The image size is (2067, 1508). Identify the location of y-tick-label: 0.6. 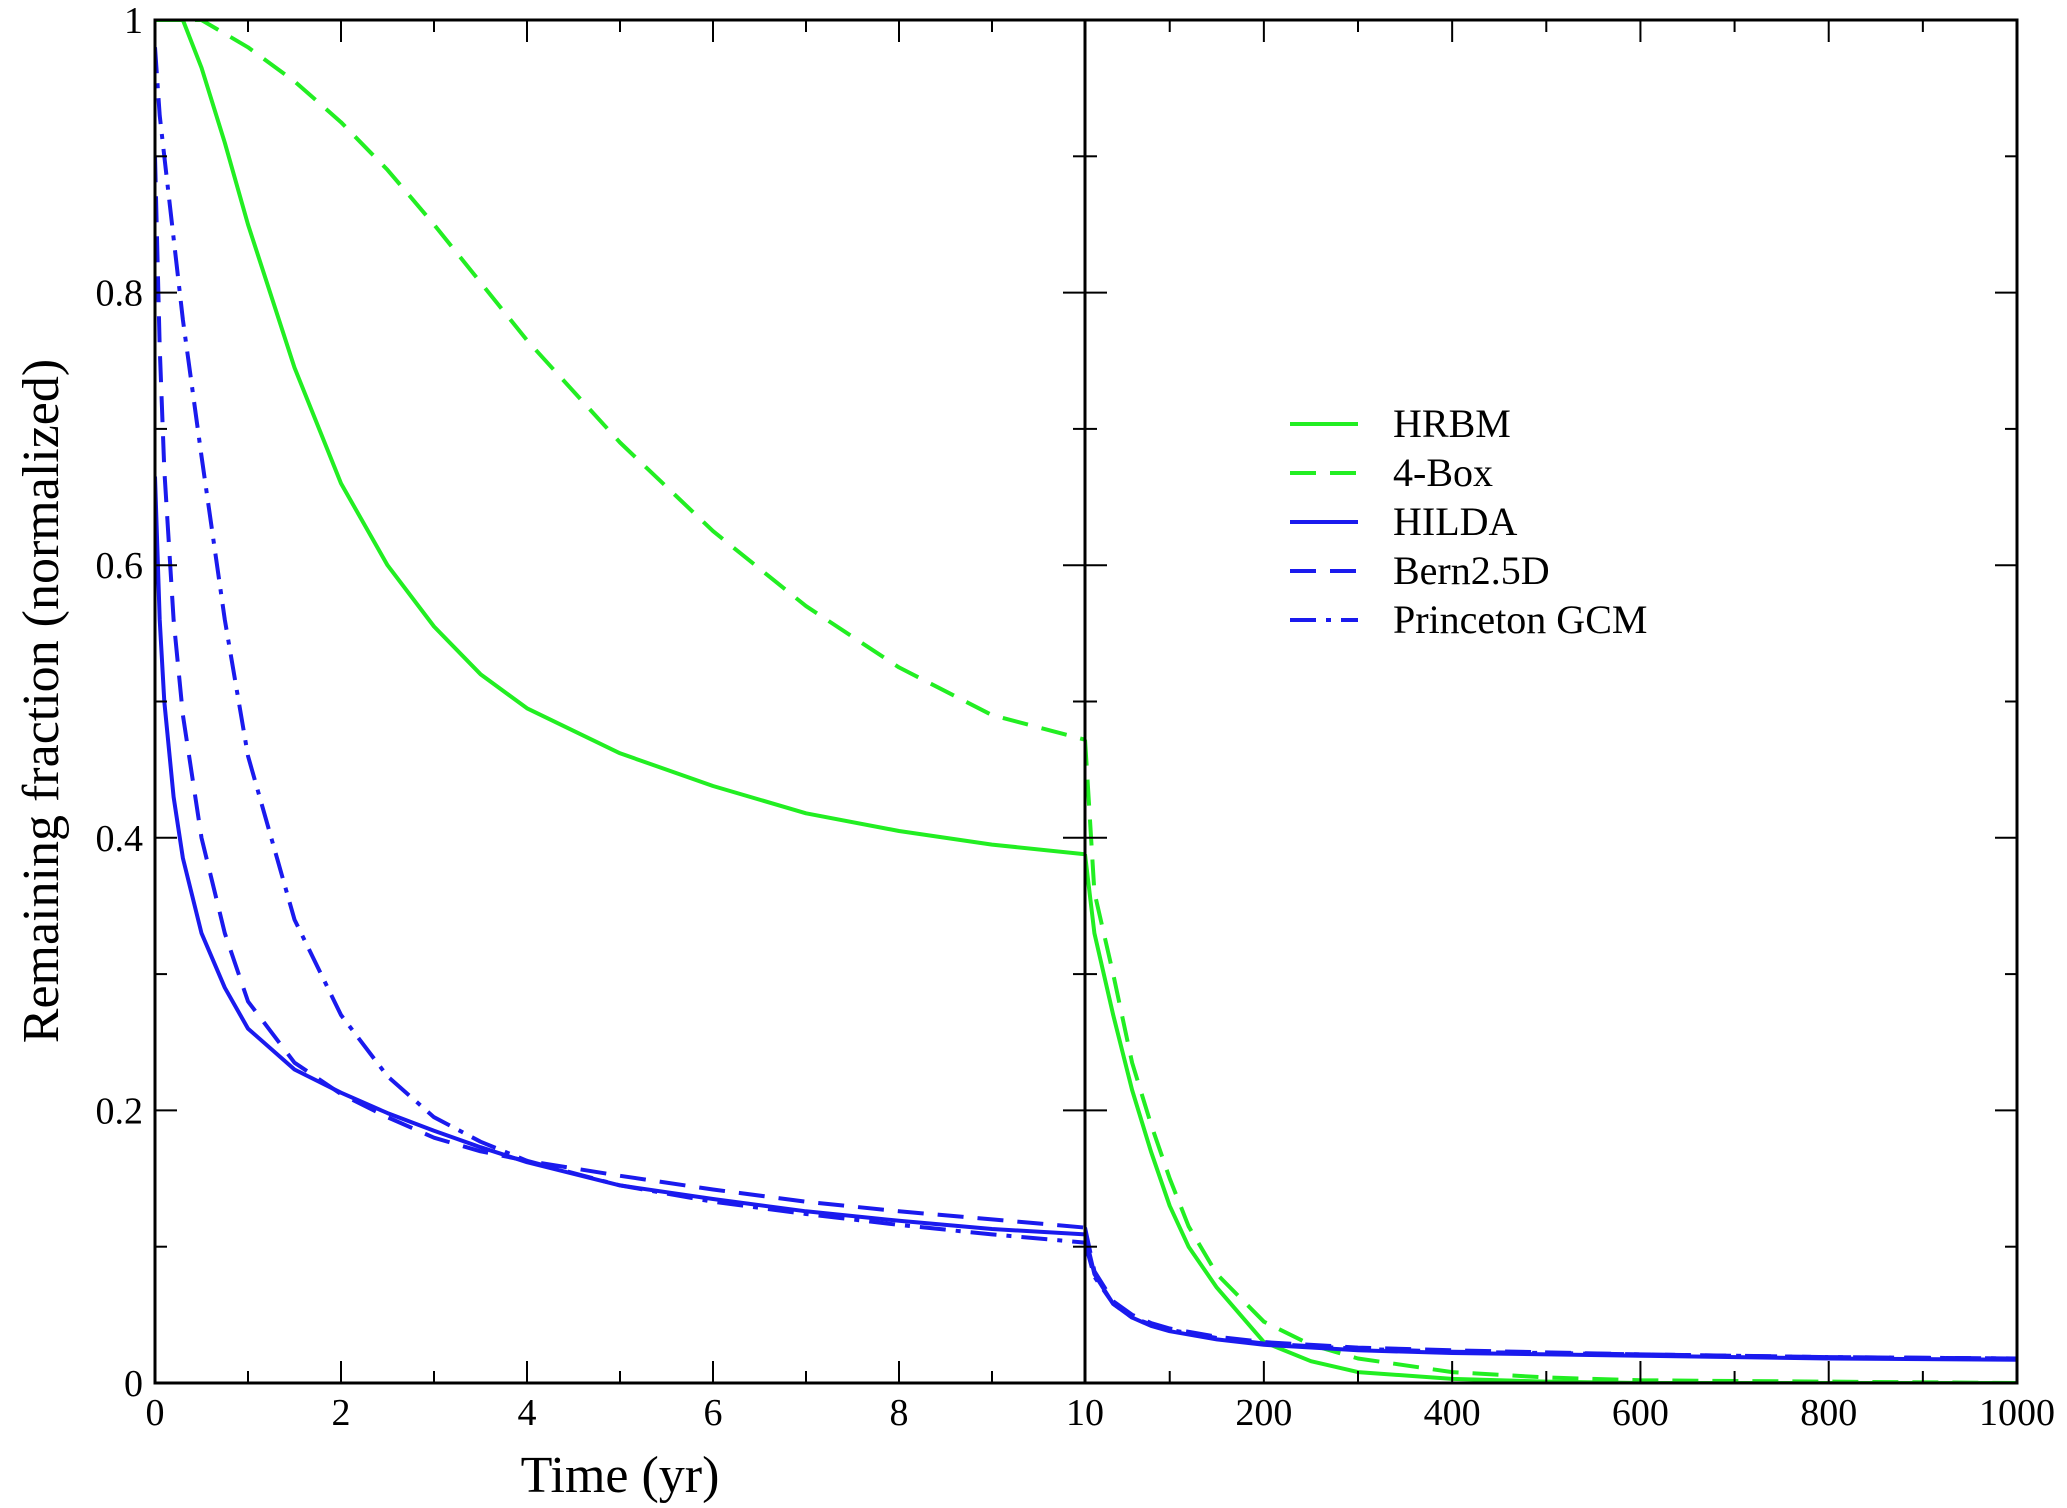
(120, 566).